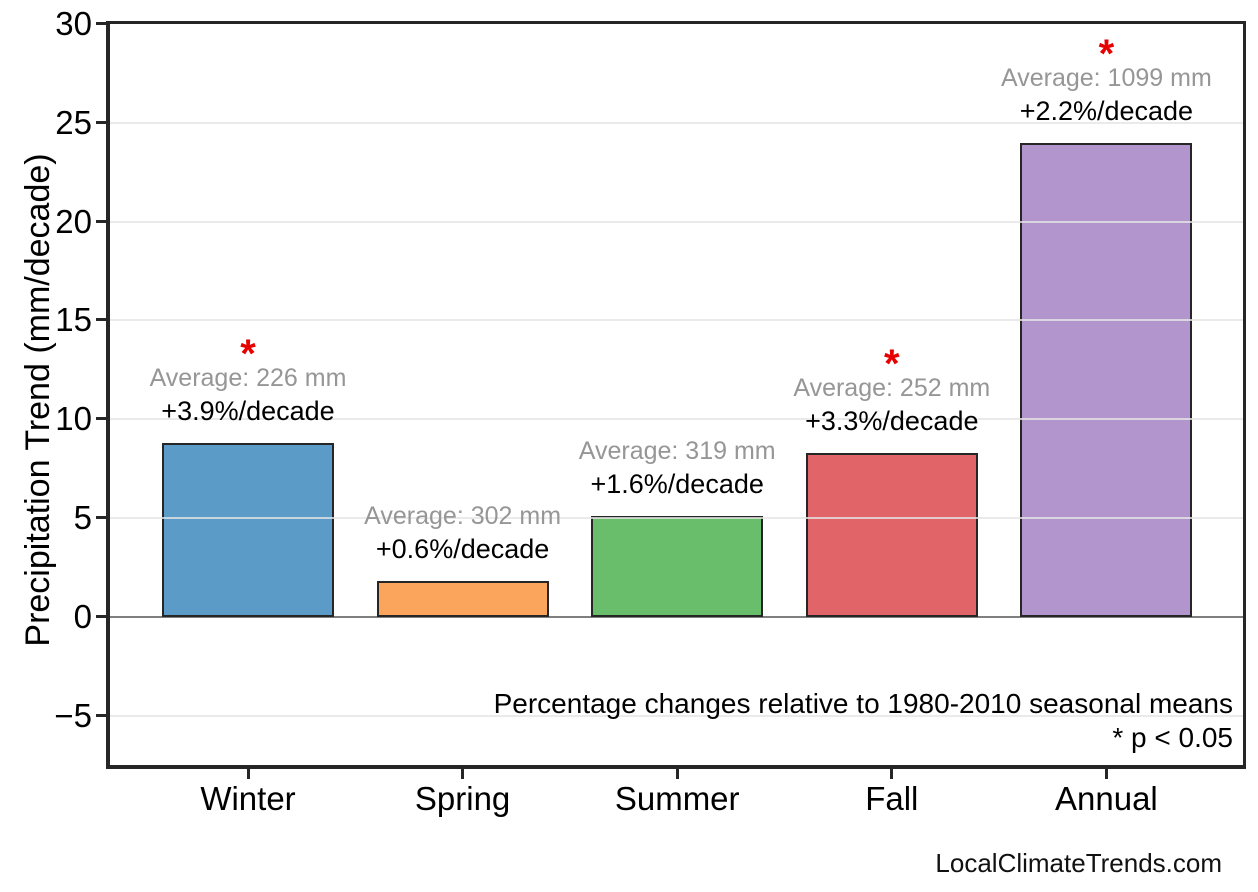 This screenshot has width=1258, height=892. What do you see at coordinates (73, 419) in the screenshot?
I see `y-tick-label-10: 10` at bounding box center [73, 419].